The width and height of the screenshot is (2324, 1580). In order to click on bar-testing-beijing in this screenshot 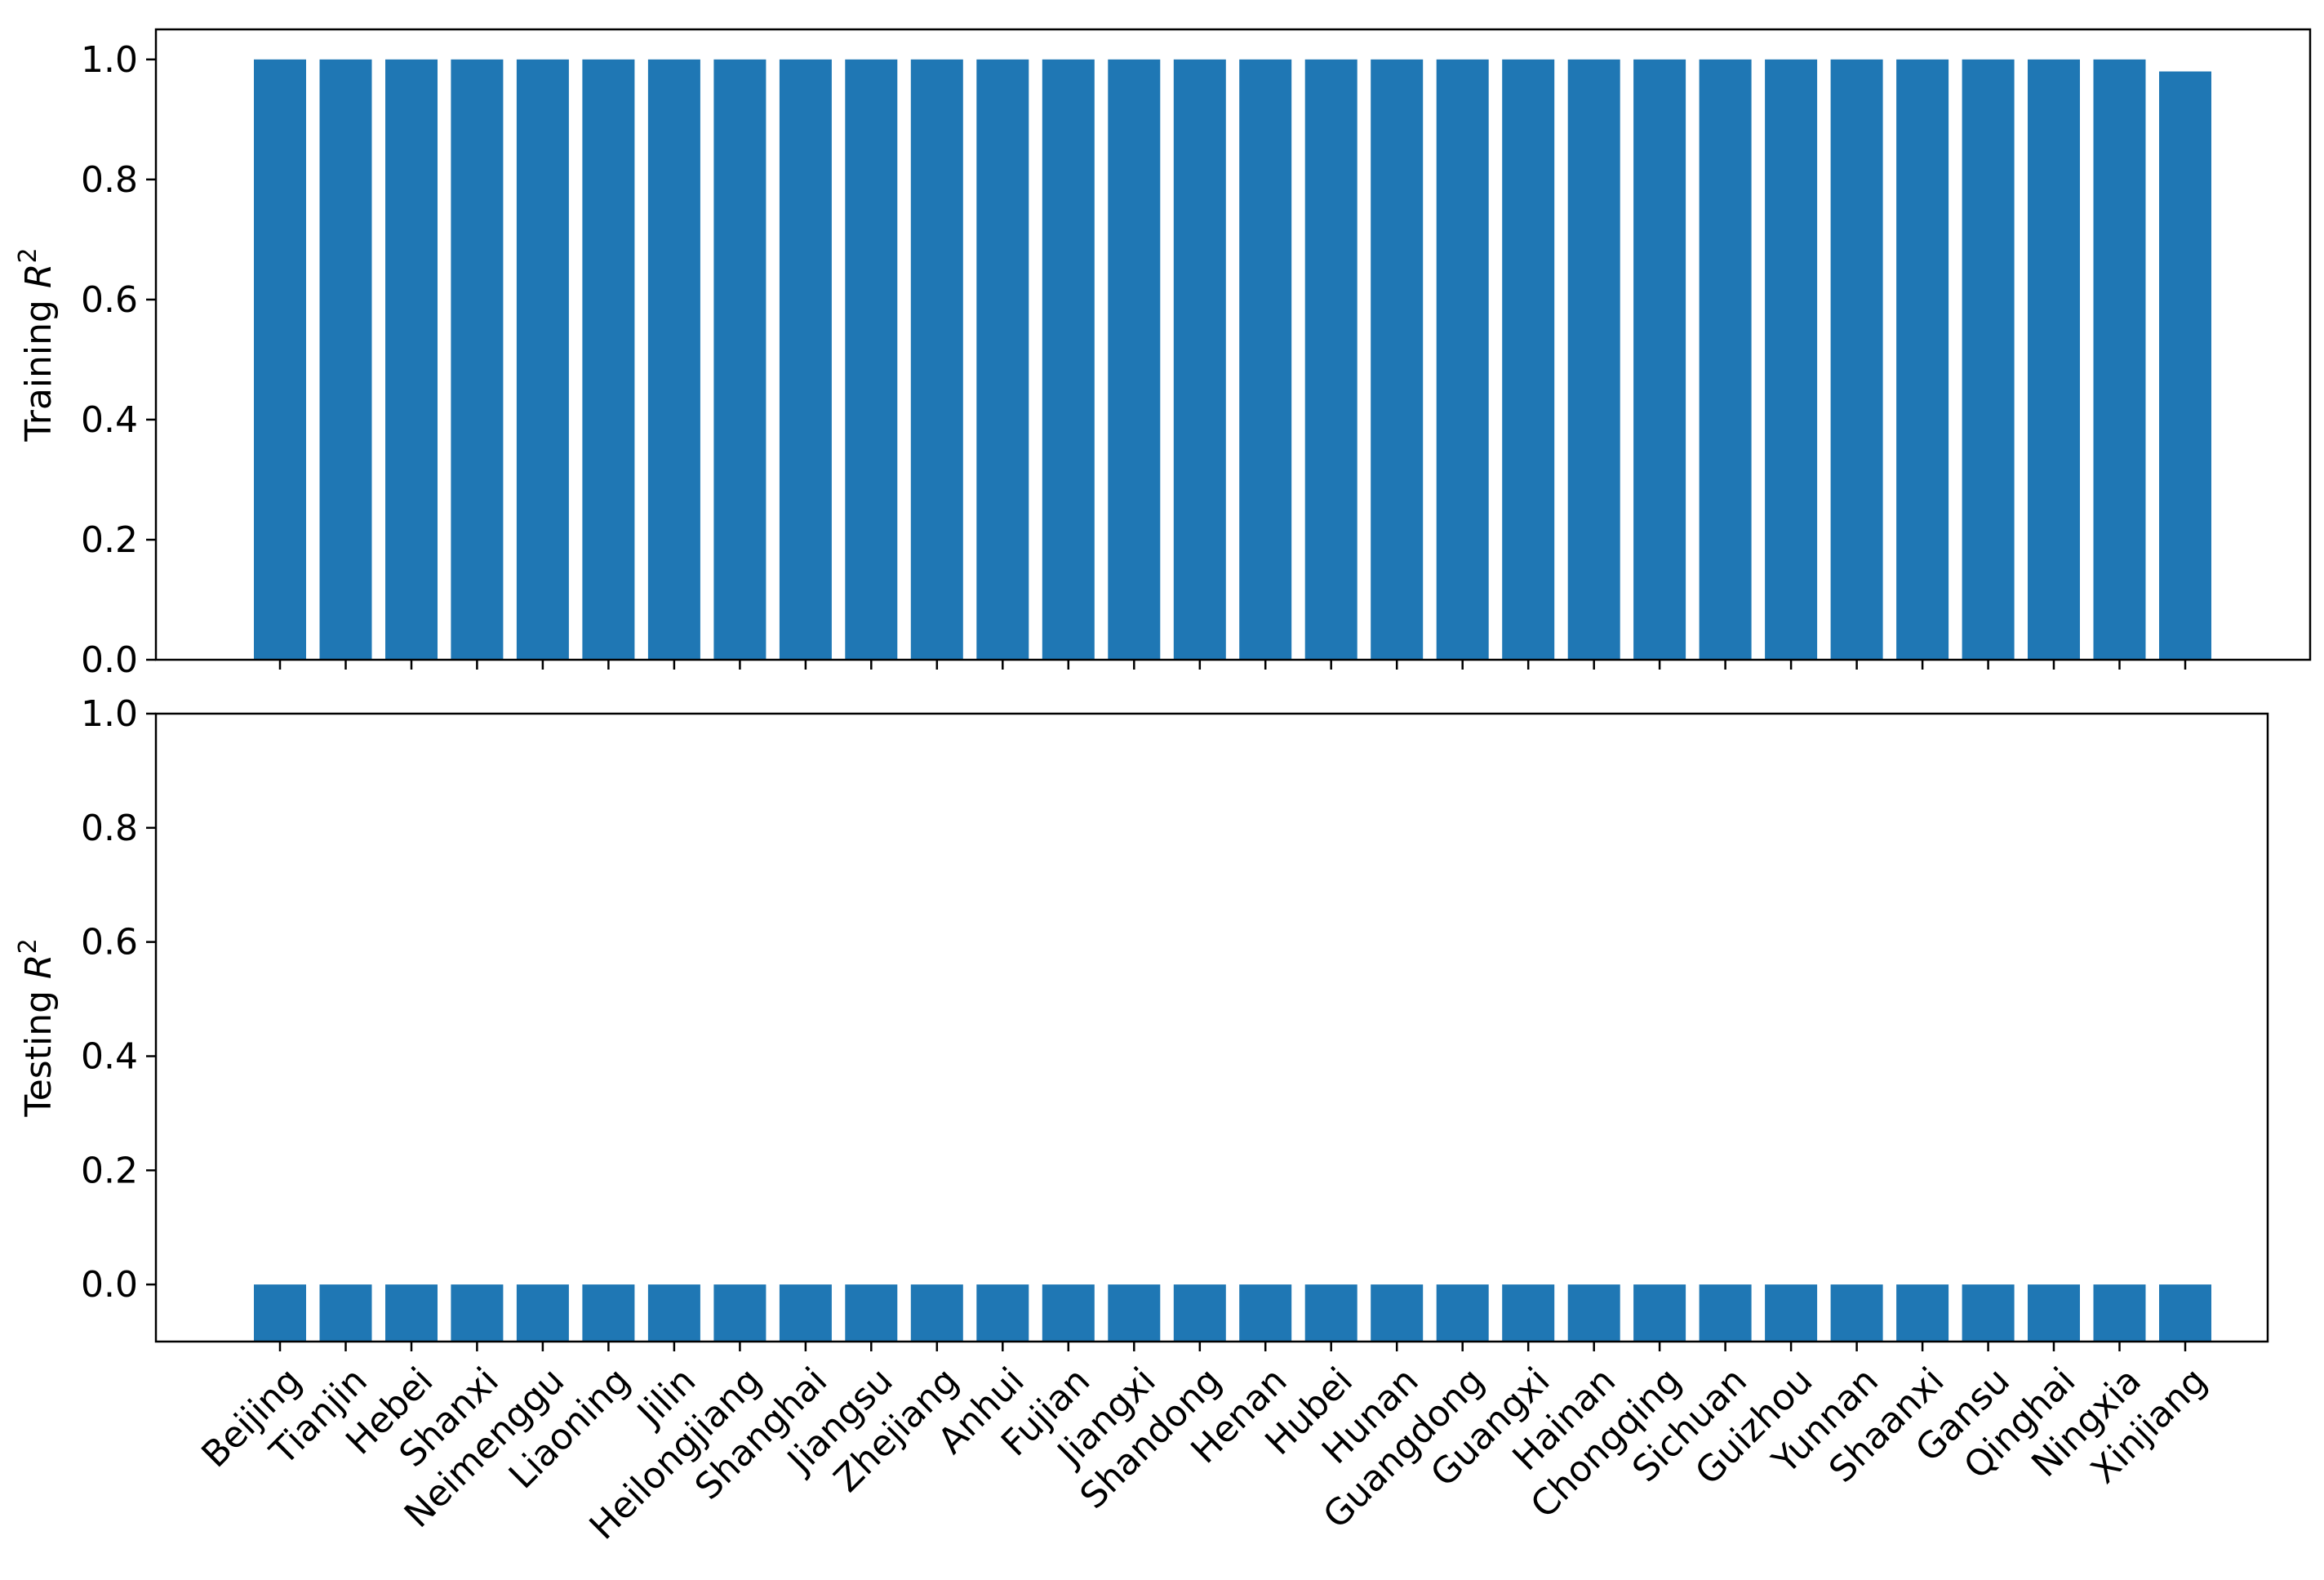, I will do `click(280, 1313)`.